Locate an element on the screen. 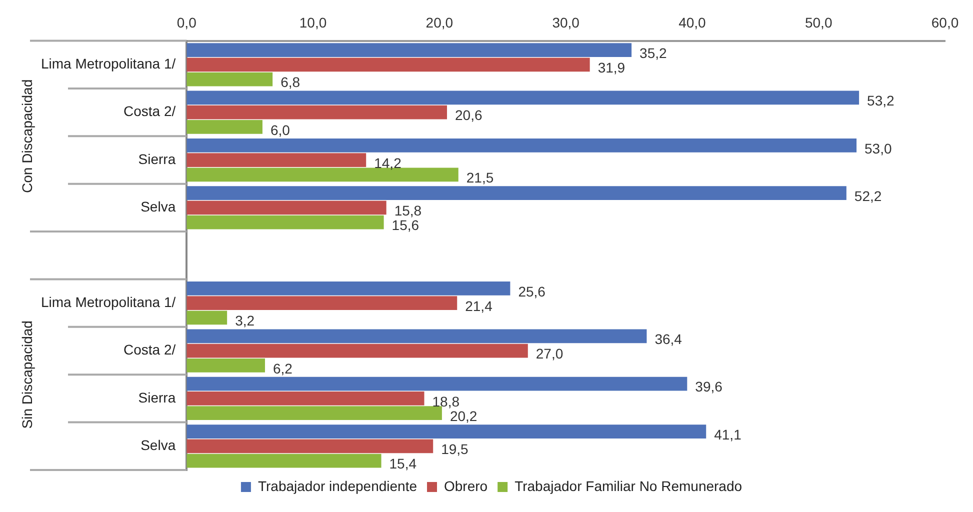  data-label: 14,2 is located at coordinates (388, 162).